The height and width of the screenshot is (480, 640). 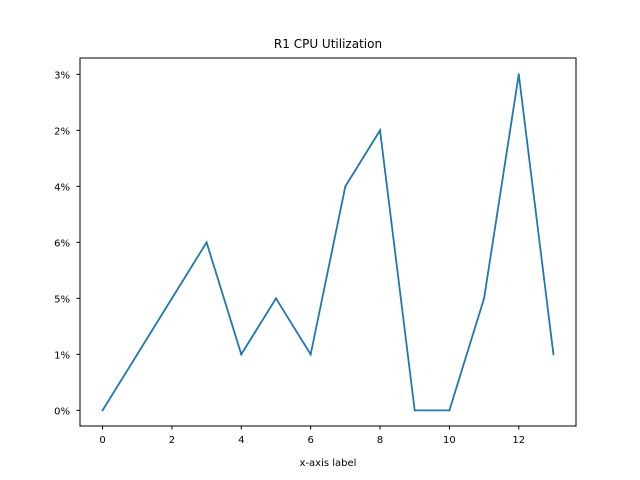 I want to click on x-tick-label: 8, so click(x=380, y=440).